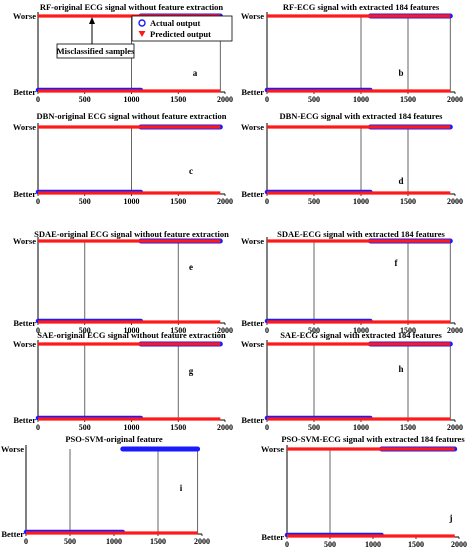  What do you see at coordinates (24, 241) in the screenshot?
I see `y-tick-worse-e: Worse` at bounding box center [24, 241].